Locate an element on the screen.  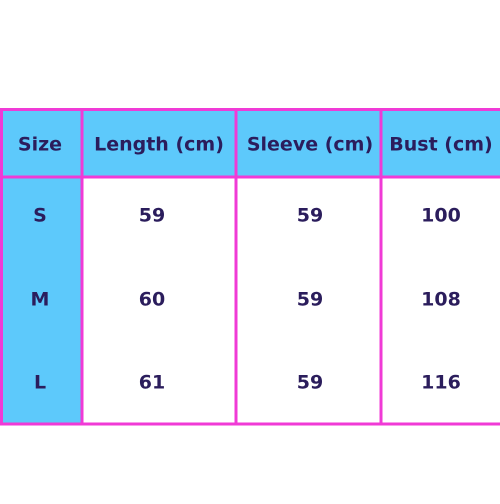
header-cell: Size is located at coordinates (40, 145).